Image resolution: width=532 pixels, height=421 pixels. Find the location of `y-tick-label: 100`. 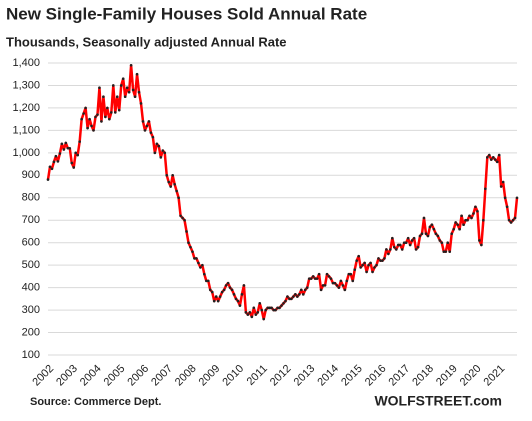

y-tick-label: 100 is located at coordinates (31, 355).